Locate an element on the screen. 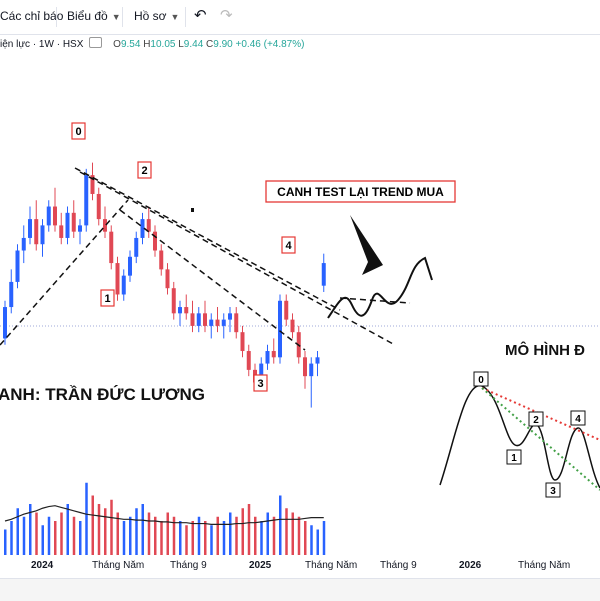  profile-menu: Hồ sơ ▼ is located at coordinates (156, 16).